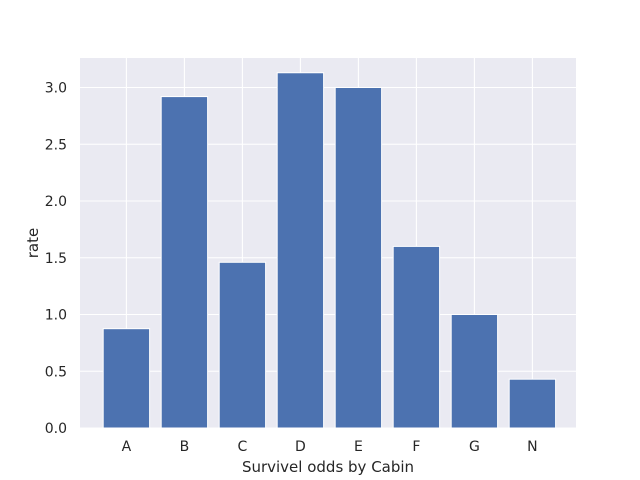  Describe the element at coordinates (126, 378) in the screenshot. I see `bar-A` at that location.